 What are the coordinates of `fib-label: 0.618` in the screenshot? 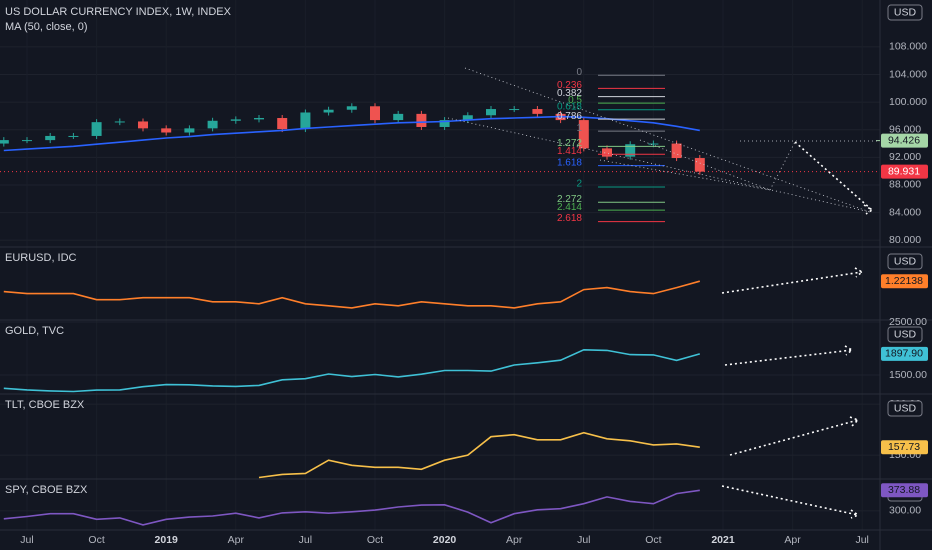 It's located at (569, 106).